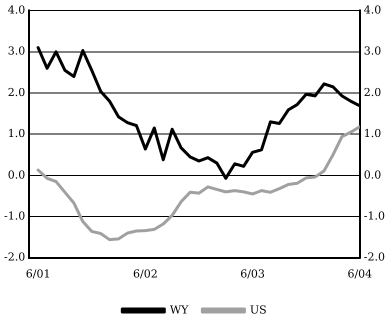 The image size is (389, 326). What do you see at coordinates (373, 175) in the screenshot?
I see `y2-tick-label: 0.0` at bounding box center [373, 175].